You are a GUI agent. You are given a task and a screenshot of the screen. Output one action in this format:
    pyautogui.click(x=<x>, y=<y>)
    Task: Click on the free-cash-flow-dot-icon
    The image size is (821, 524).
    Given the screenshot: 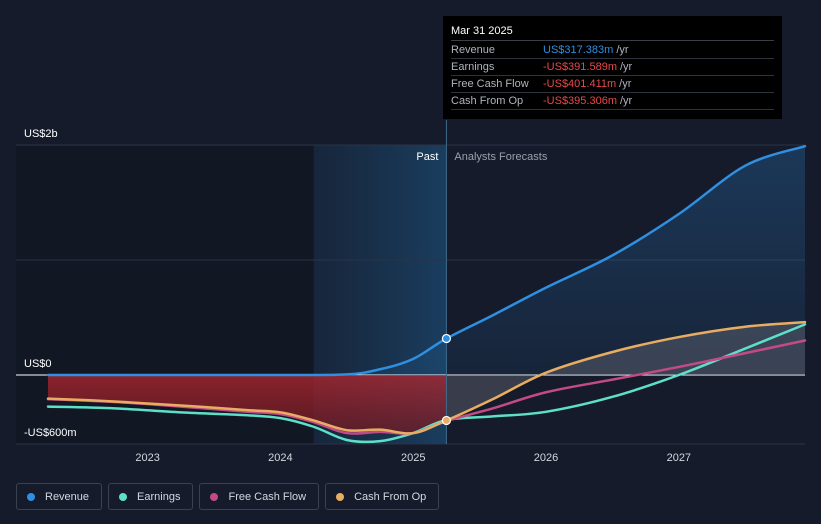 What is the action you would take?
    pyautogui.click(x=214, y=496)
    